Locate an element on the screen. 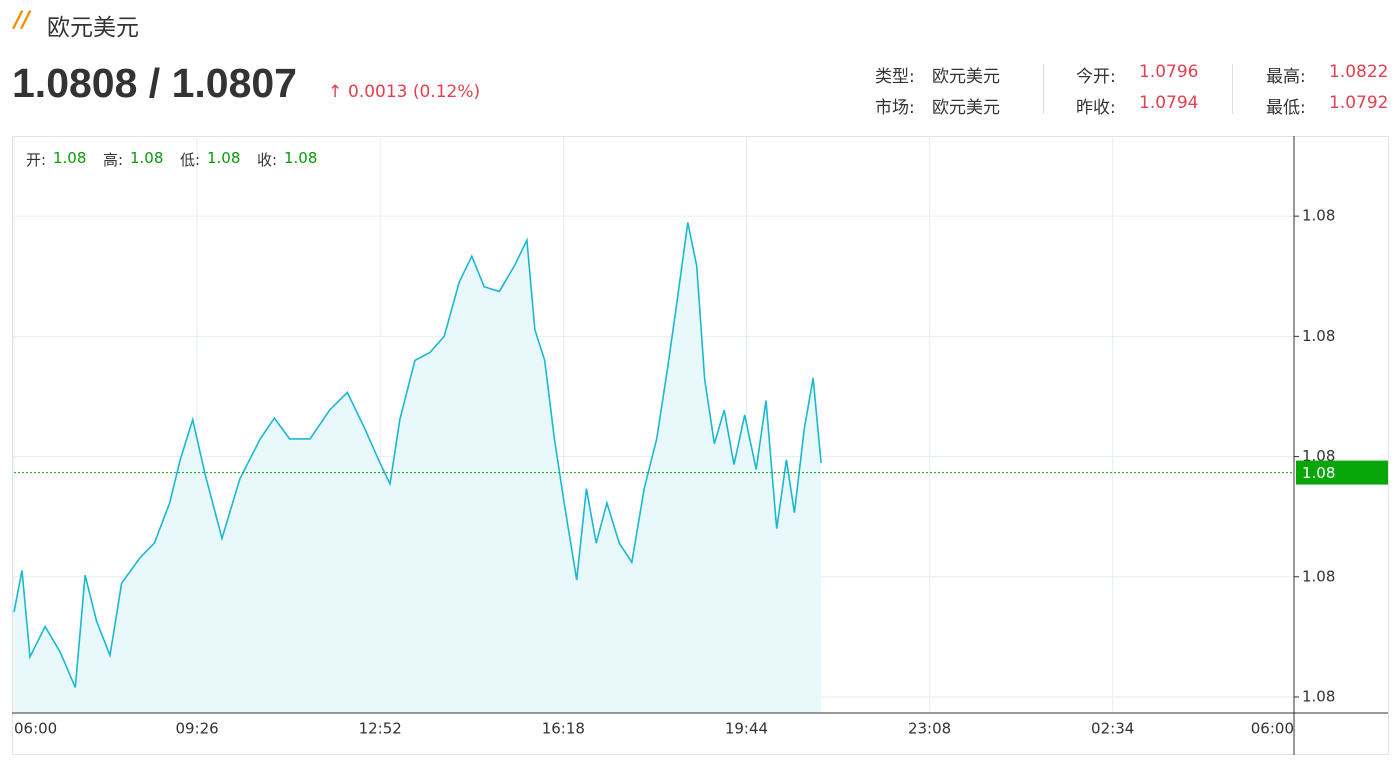 The image size is (1398, 765). info-value: 1.0796 is located at coordinates (1169, 72).